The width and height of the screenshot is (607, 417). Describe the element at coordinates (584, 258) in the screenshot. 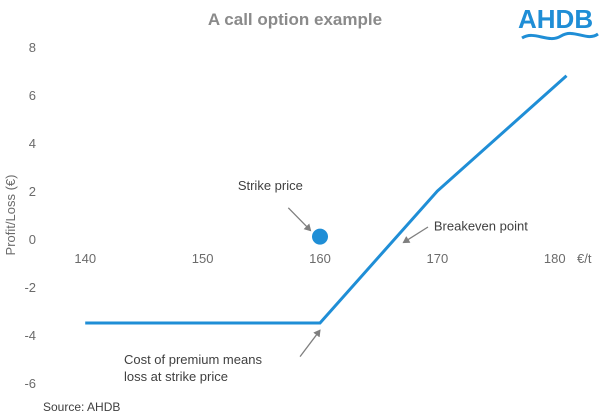

I see `x-axis-label: €/t` at that location.